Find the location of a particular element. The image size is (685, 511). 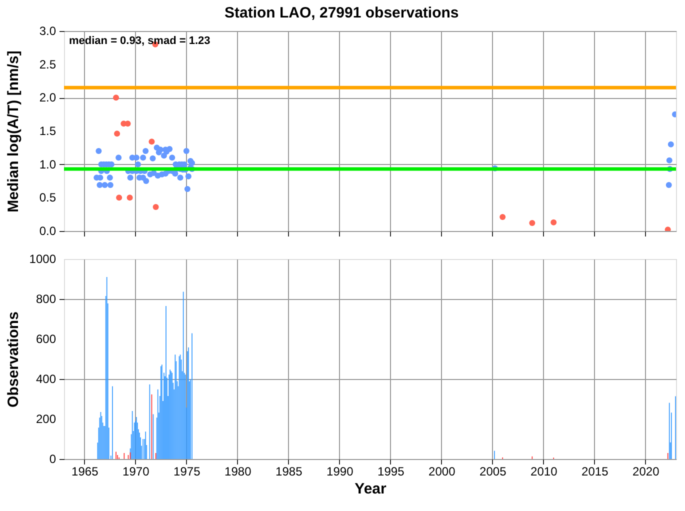

y-tick-label: 2.5 is located at coordinates (47, 64).